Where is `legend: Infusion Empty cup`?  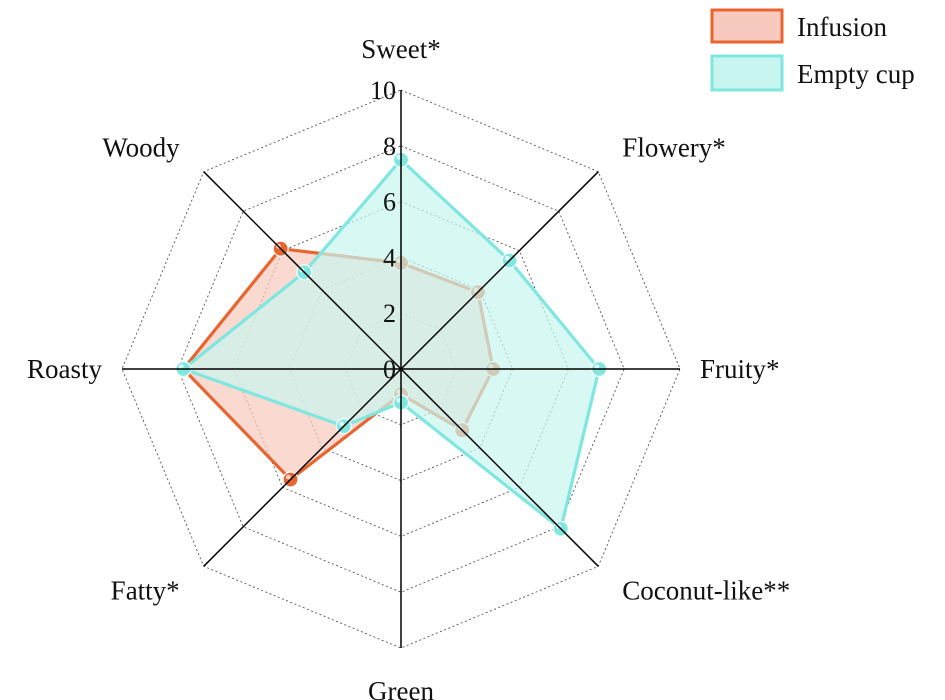
legend: Infusion Empty cup is located at coordinates (812, 50).